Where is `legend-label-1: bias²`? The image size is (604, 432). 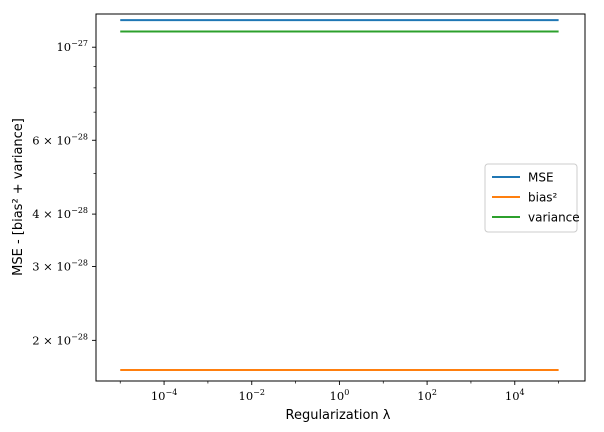 legend-label-1: bias² is located at coordinates (543, 198).